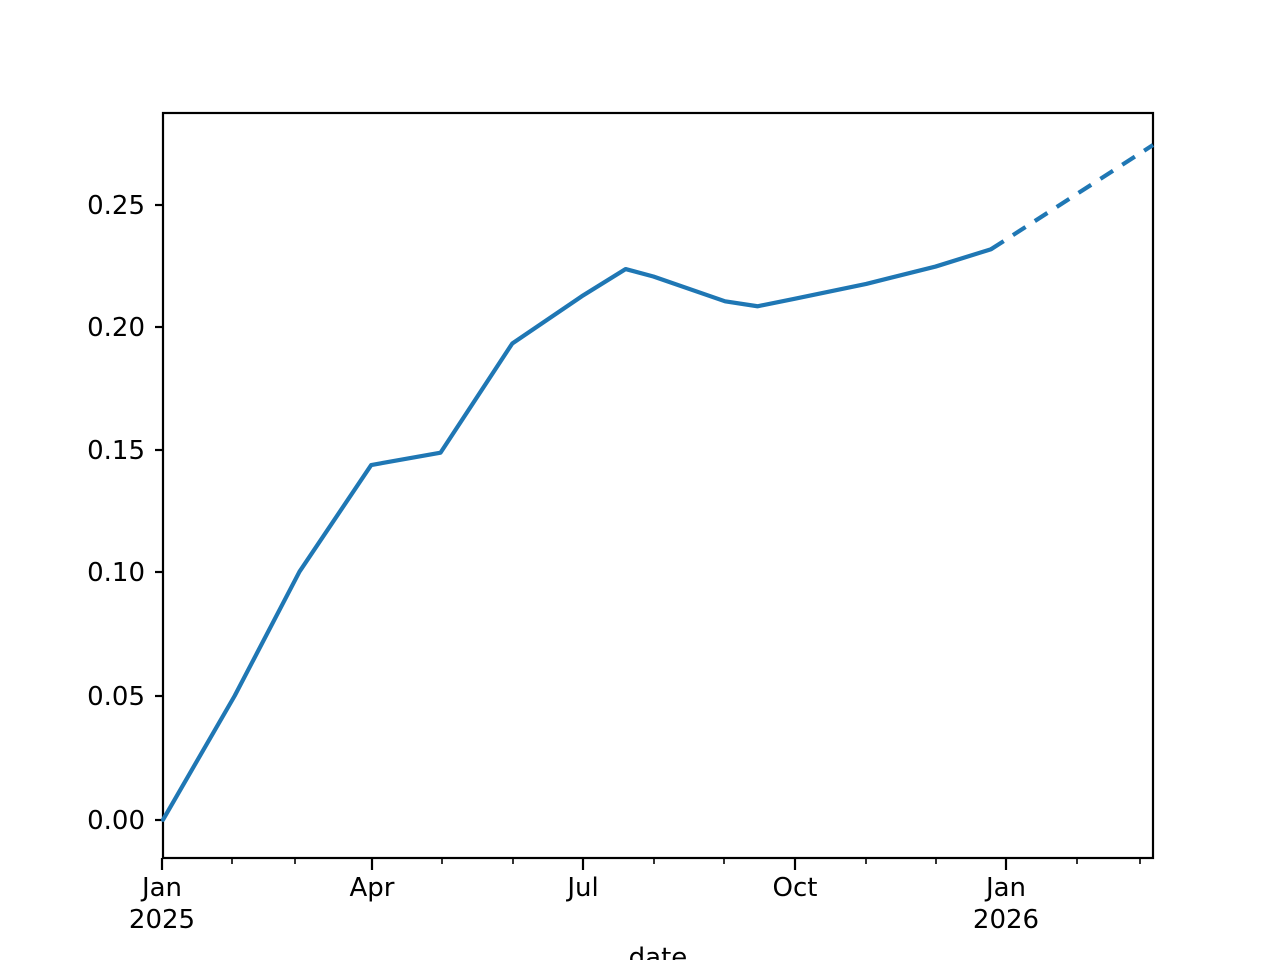 Image resolution: width=1280 pixels, height=960 pixels. Describe the element at coordinates (159, 512) in the screenshot. I see `y-axis-ticks` at that location.